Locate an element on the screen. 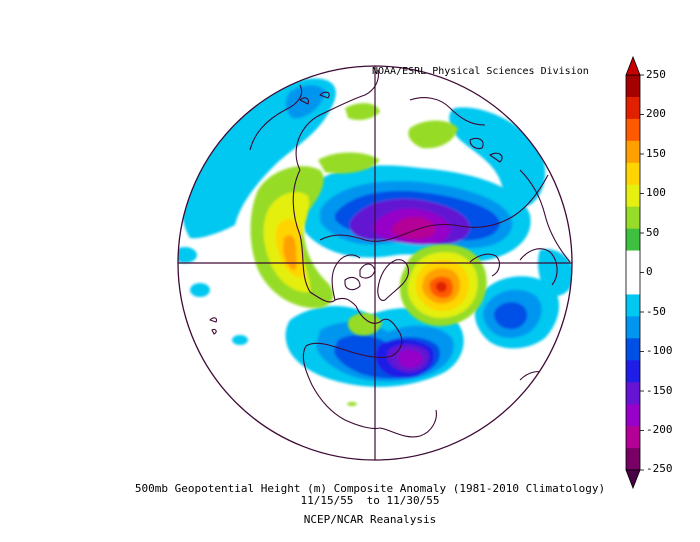 The image size is (700, 542). caption-dates: 11/15/55 to 11/30/55 is located at coordinates (370, 500).